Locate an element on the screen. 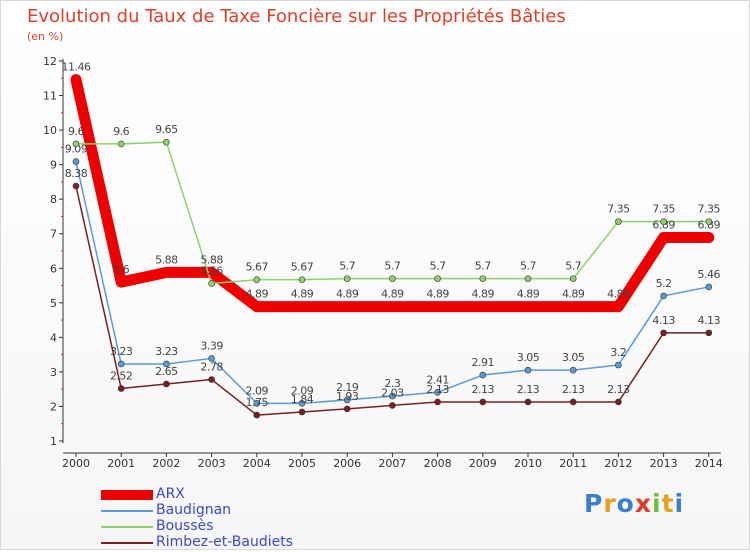 Image resolution: width=750 pixels, height=552 pixels. x-tick-label: 2012 is located at coordinates (618, 463).